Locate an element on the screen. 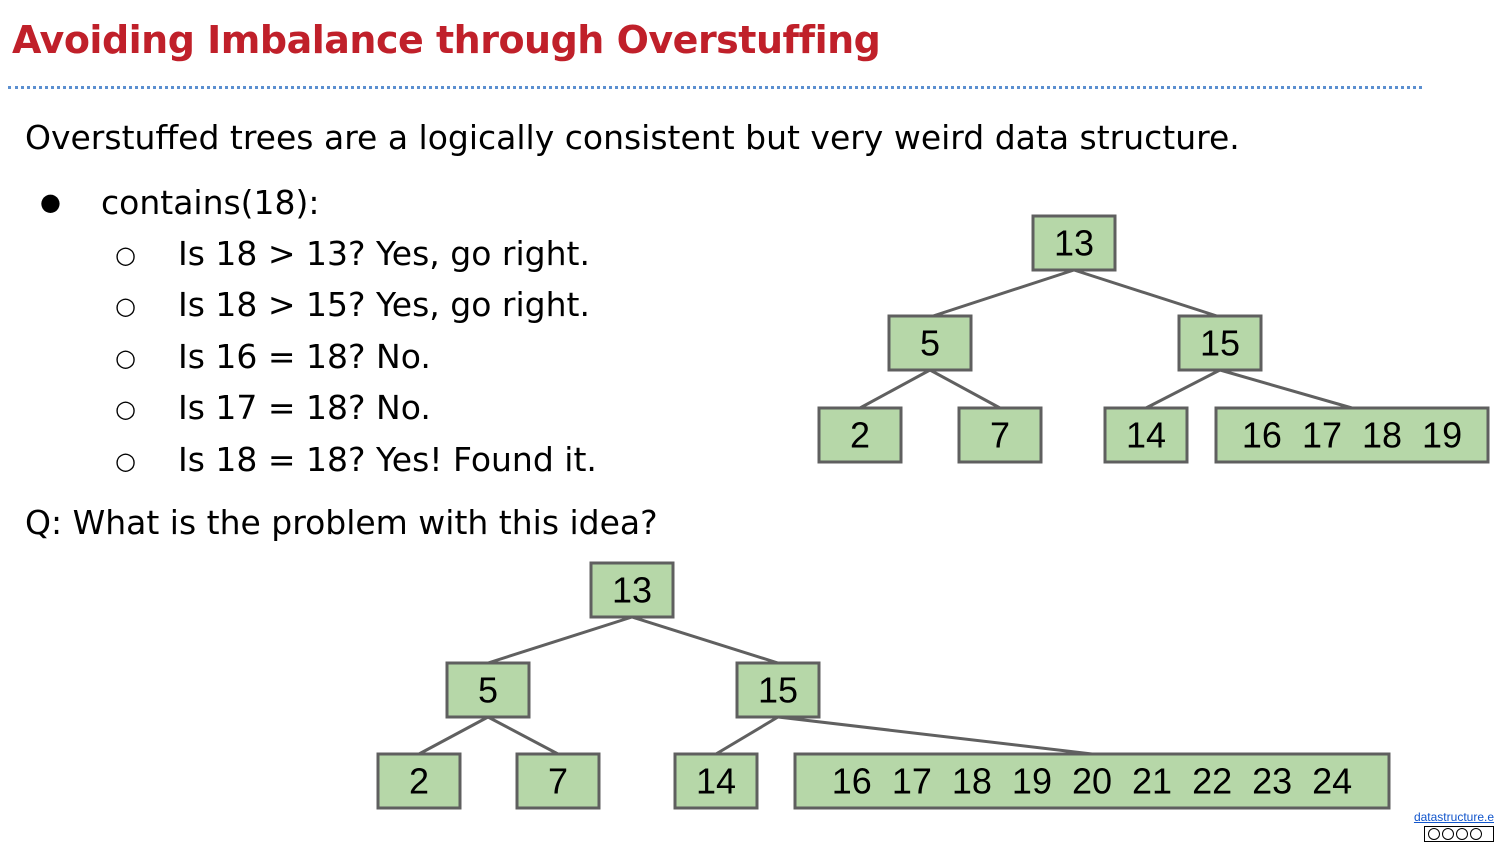 The image size is (1496, 842). creative-commons-icon is located at coordinates (1459, 834).